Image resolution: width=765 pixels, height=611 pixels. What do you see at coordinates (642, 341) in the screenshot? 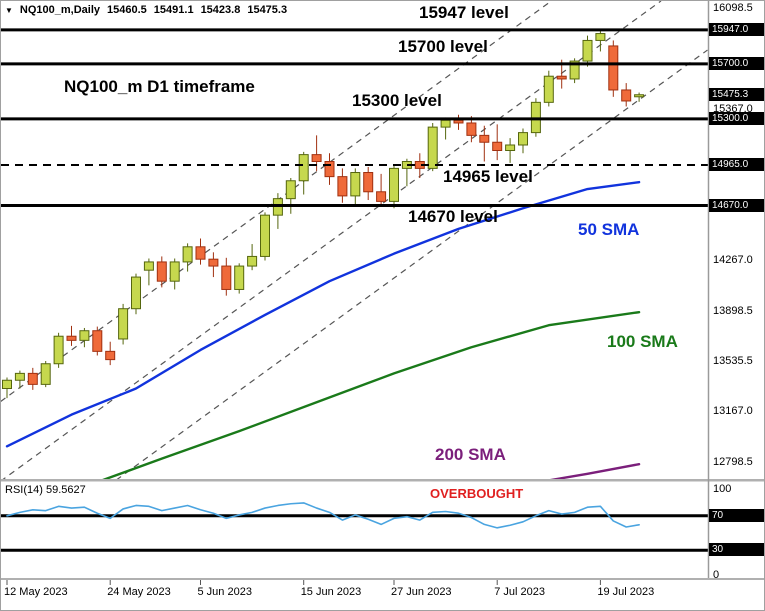
I see `annotation-sma100: 100 SMA` at bounding box center [642, 341].